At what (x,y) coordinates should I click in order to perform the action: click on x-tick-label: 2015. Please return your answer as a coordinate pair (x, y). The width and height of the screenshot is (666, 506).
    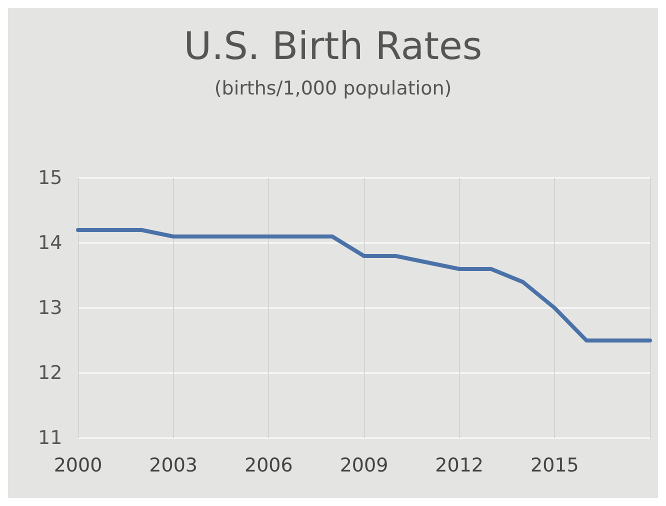
    Looking at the image, I should click on (554, 465).